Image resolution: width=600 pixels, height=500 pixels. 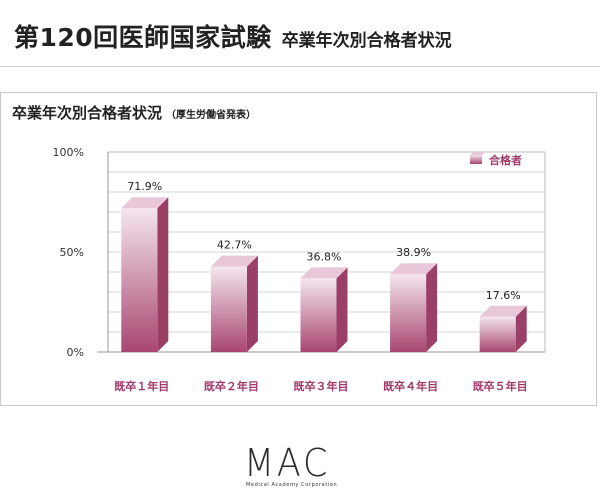 What do you see at coordinates (505, 160) in the screenshot?
I see `legend-label: 合格者` at bounding box center [505, 160].